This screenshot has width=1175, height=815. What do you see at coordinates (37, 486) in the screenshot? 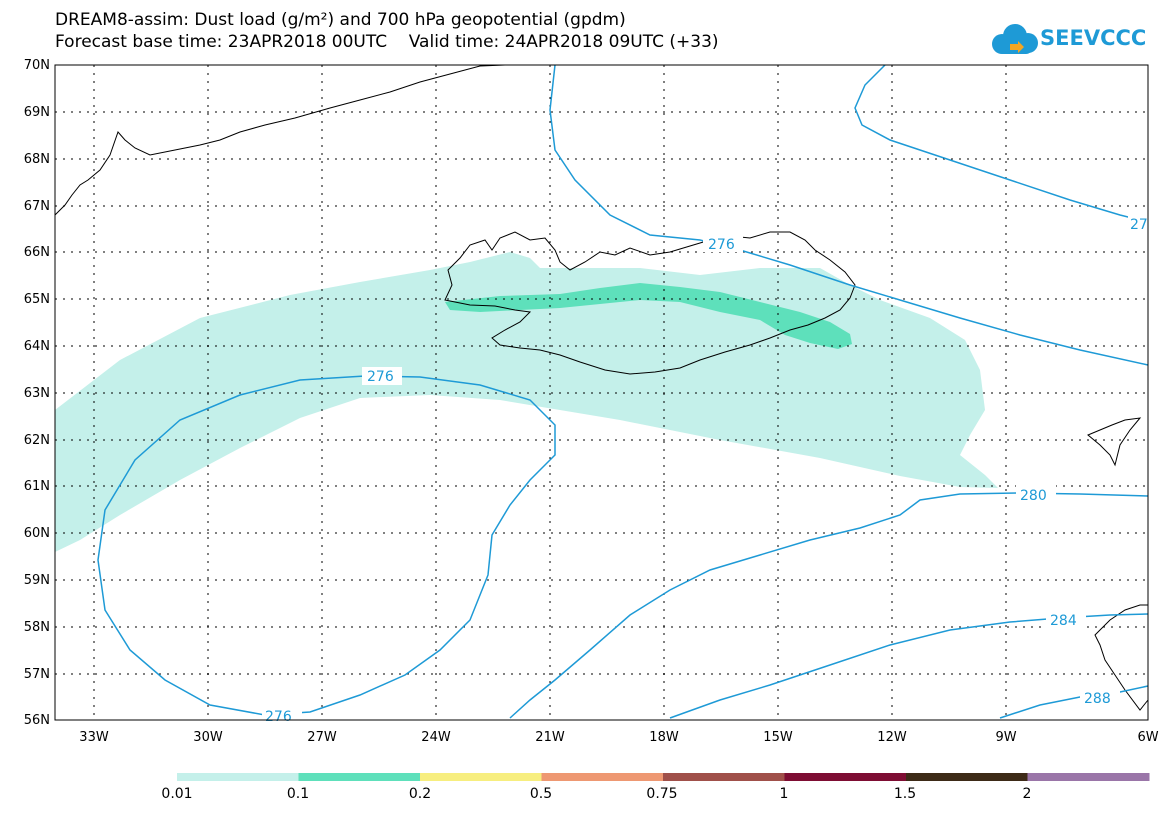
I see `lat-label: 61N` at bounding box center [37, 486].